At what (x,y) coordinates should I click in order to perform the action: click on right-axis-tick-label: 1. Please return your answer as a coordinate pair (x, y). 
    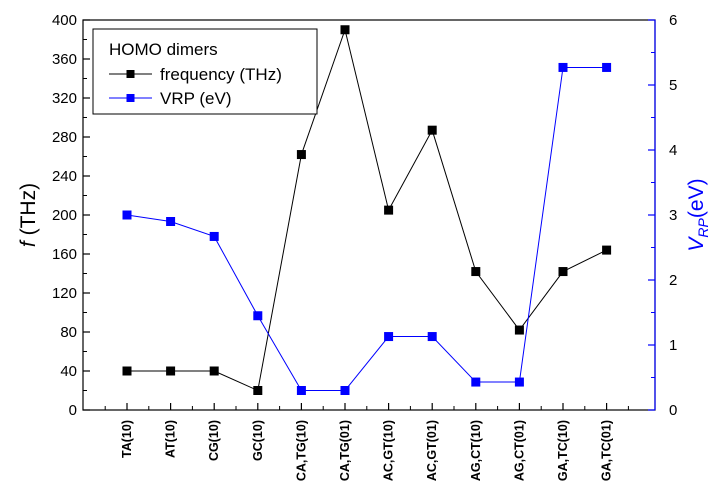
    Looking at the image, I should click on (673, 345).